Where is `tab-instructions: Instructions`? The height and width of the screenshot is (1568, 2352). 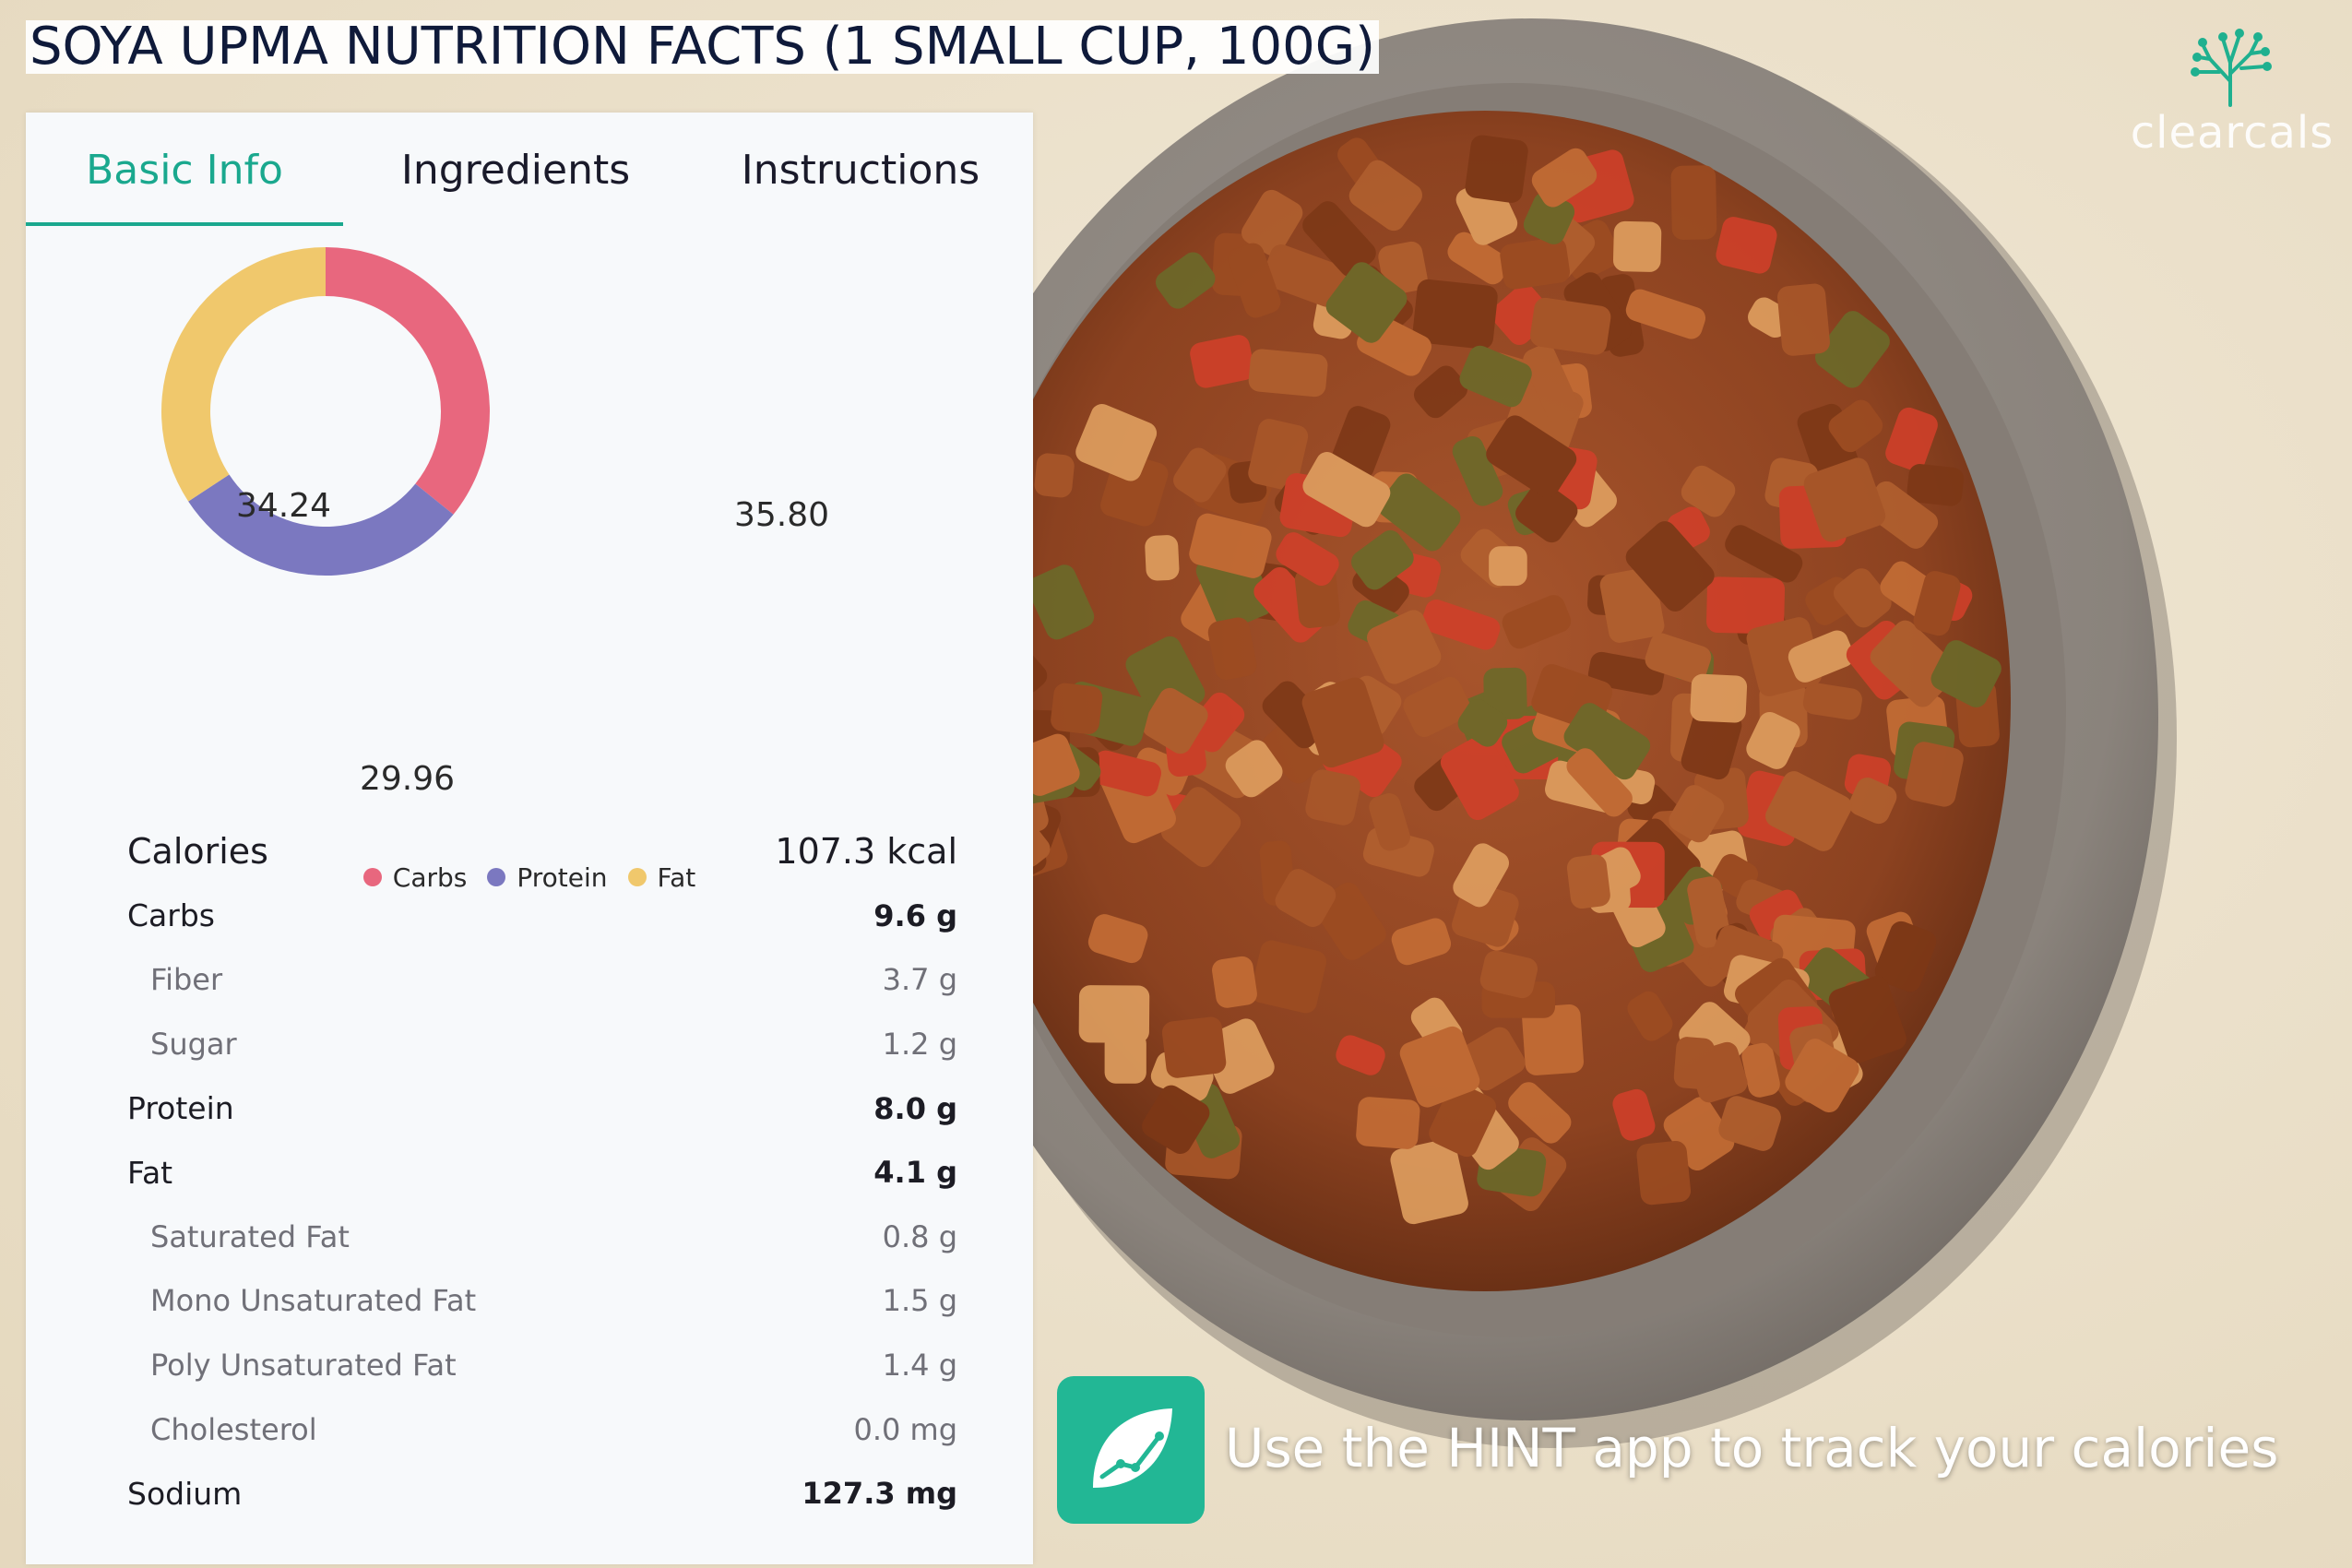 tab-instructions: Instructions is located at coordinates (860, 170).